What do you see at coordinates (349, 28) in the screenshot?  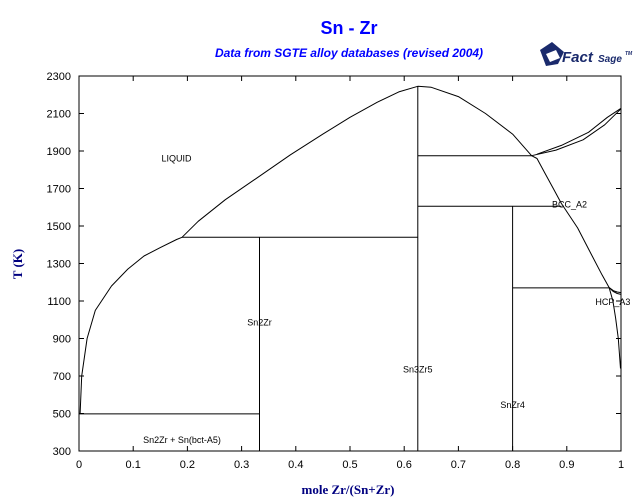 I see `chart-title: Sn - Zr` at bounding box center [349, 28].